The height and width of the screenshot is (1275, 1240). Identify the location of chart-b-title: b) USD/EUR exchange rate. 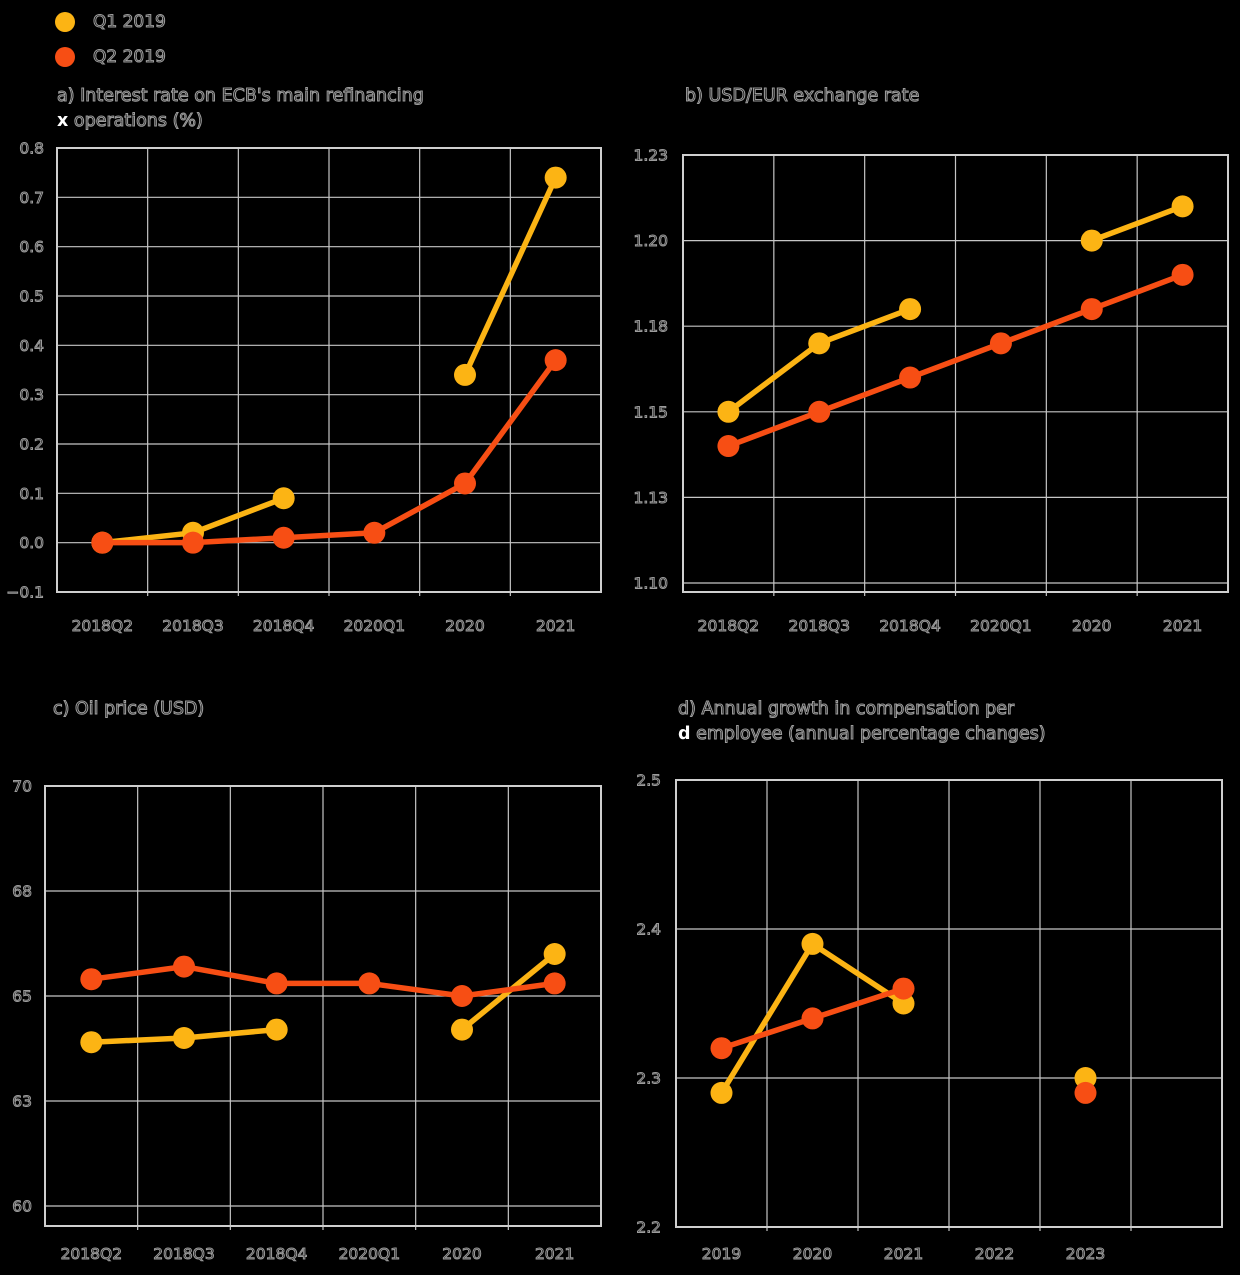
(802, 96).